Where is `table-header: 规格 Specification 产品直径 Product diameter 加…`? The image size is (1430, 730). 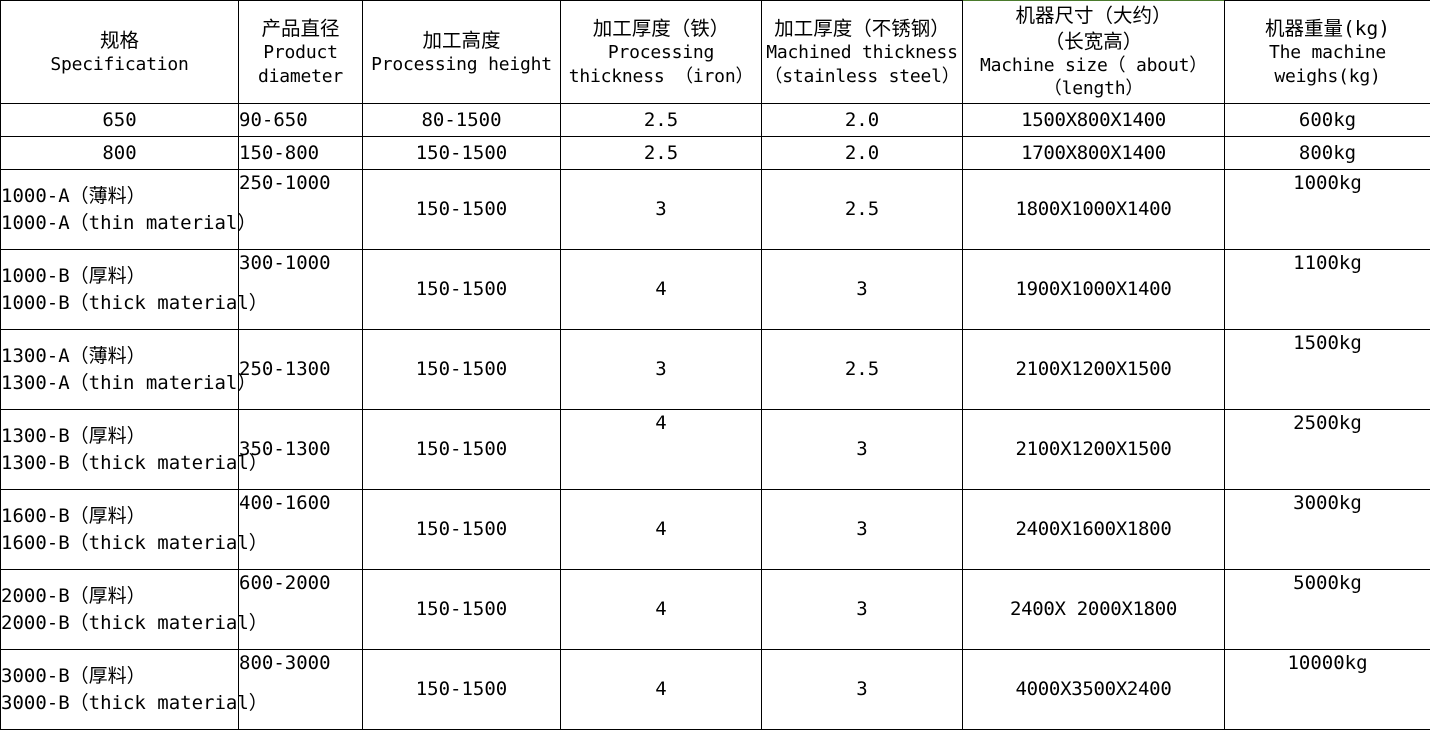
table-header: 规格 Specification 产品直径 Product diameter 加… is located at coordinates (715, 52).